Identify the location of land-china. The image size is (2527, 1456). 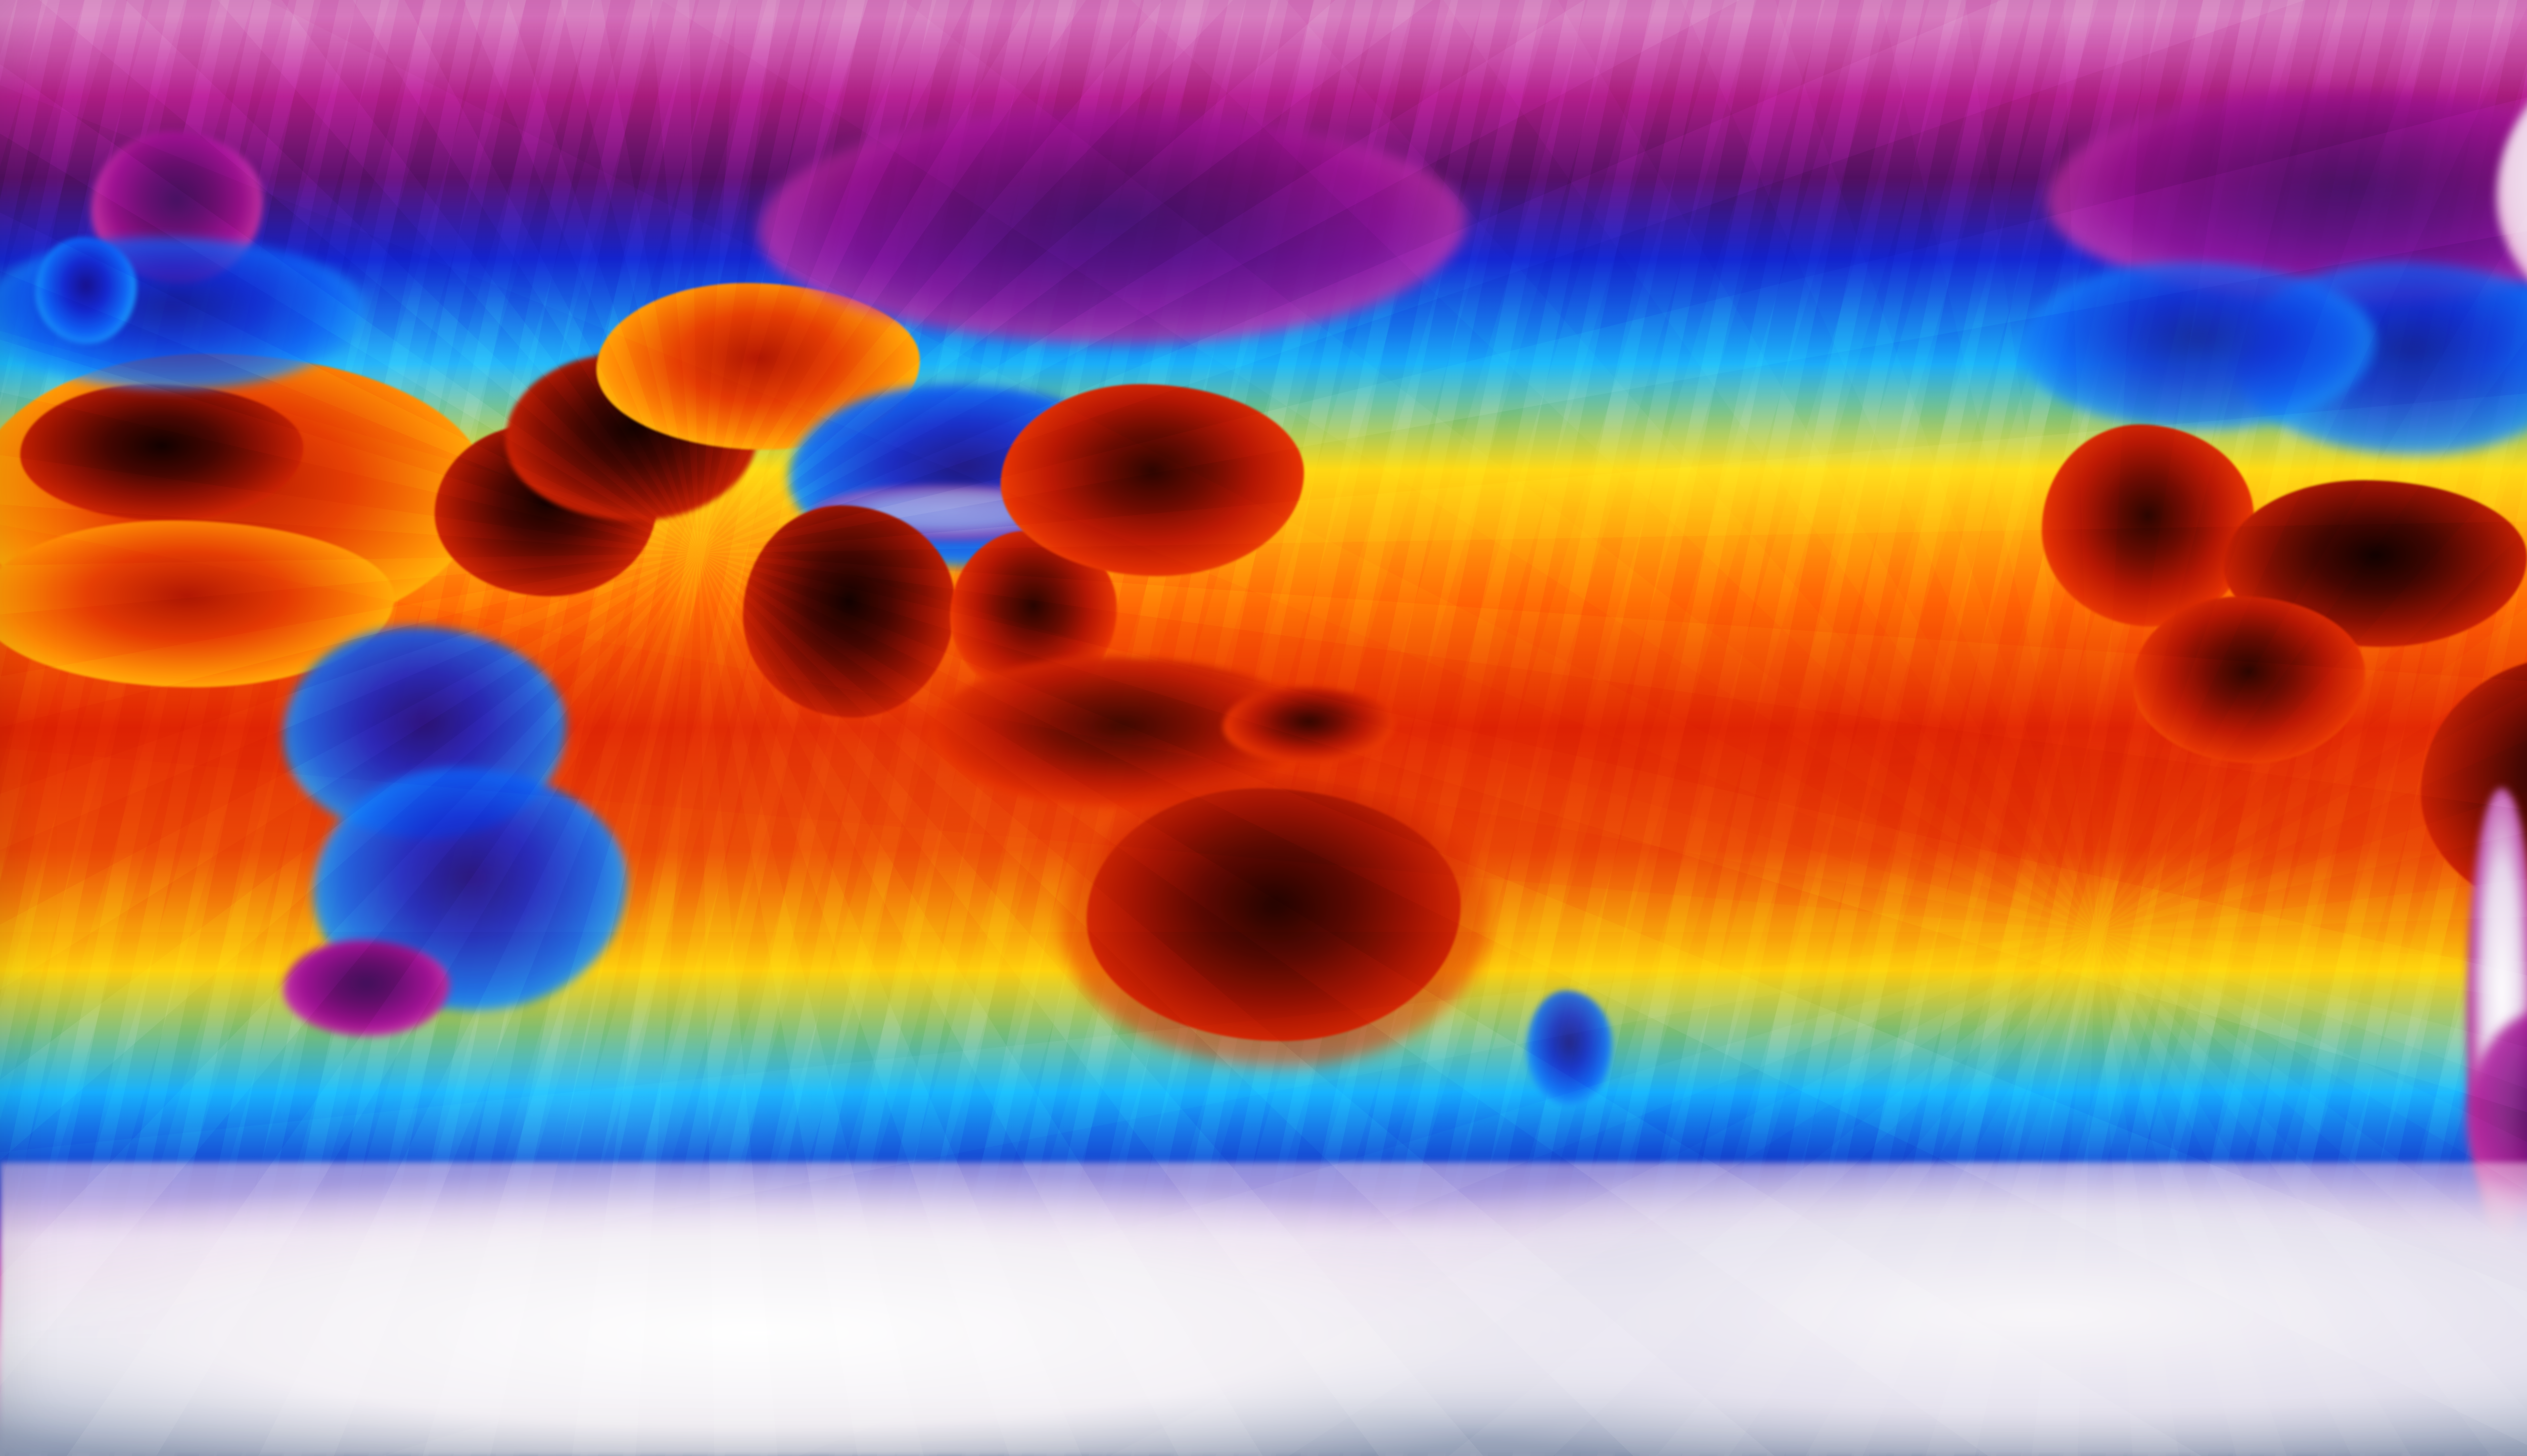
(1152, 480).